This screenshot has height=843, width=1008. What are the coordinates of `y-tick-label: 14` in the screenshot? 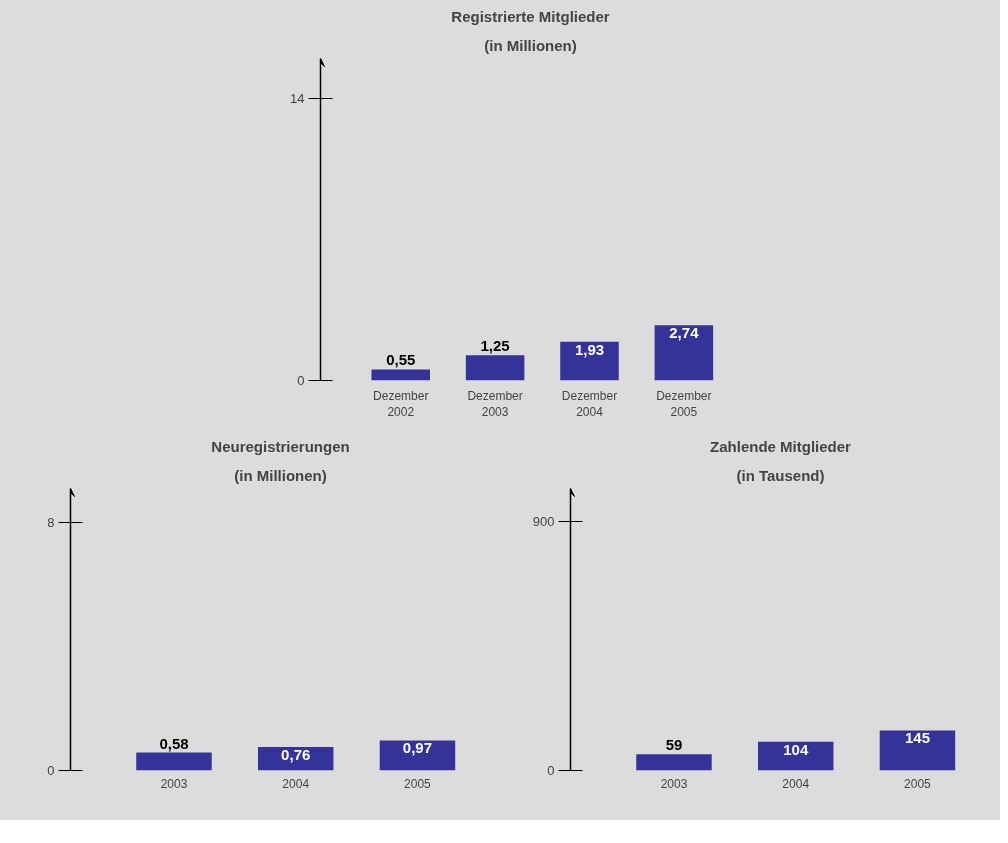 It's located at (297, 99).